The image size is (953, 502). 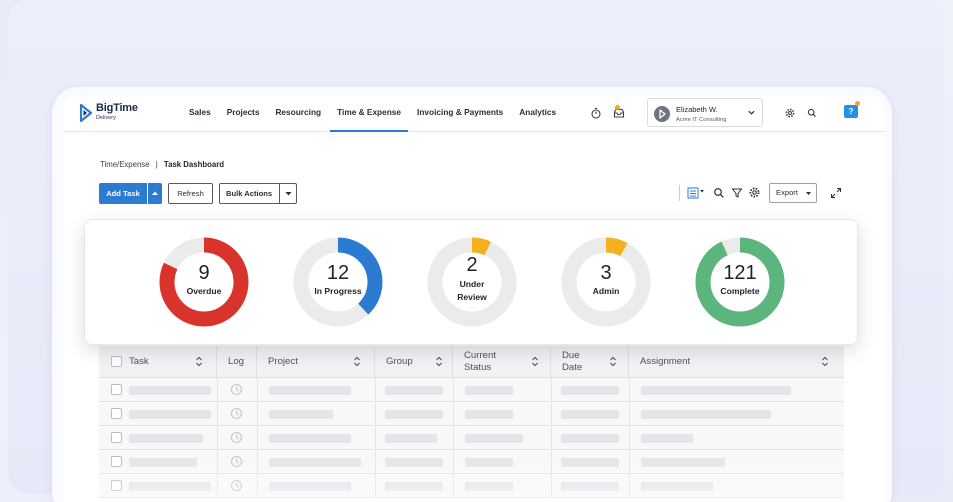 What do you see at coordinates (751, 112) in the screenshot?
I see `chevron-down-icon` at bounding box center [751, 112].